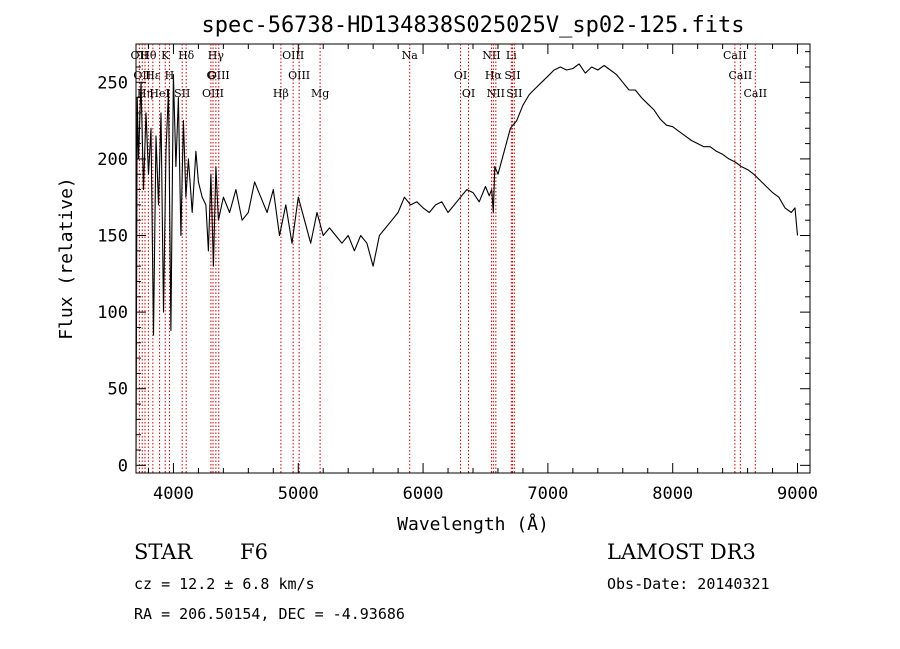 Image resolution: width=900 pixels, height=649 pixels. I want to click on marker-label: Hδ, so click(186, 55).